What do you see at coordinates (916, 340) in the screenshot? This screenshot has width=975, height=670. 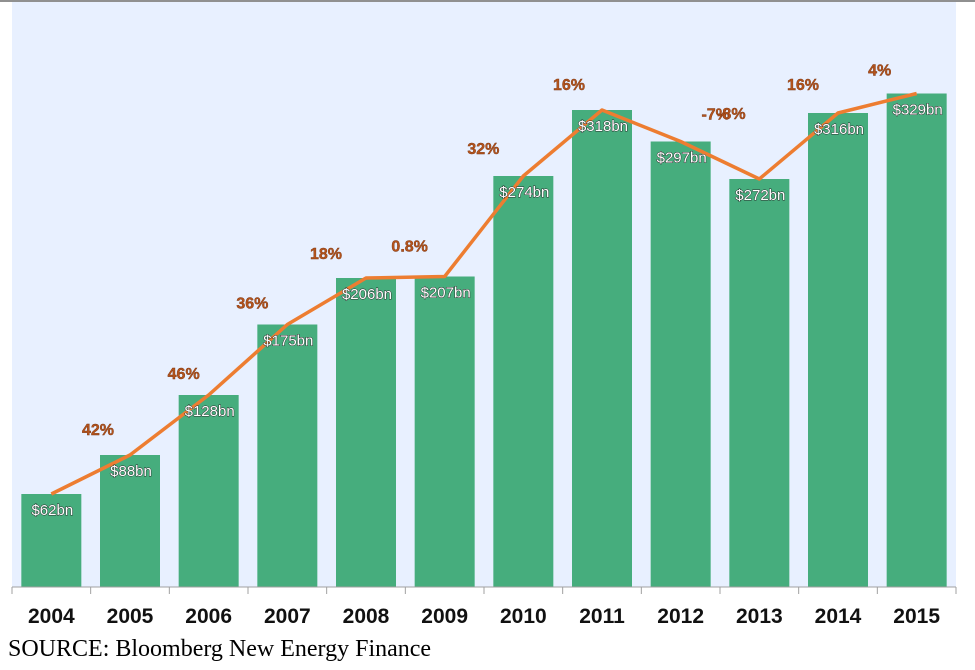 I see `bar-2015` at bounding box center [916, 340].